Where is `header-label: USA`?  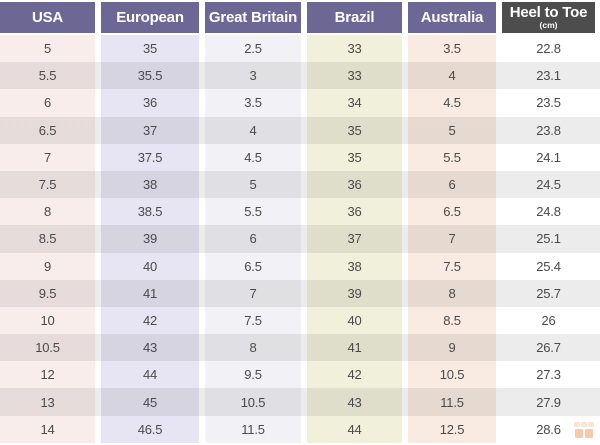 header-label: USA is located at coordinates (47, 17).